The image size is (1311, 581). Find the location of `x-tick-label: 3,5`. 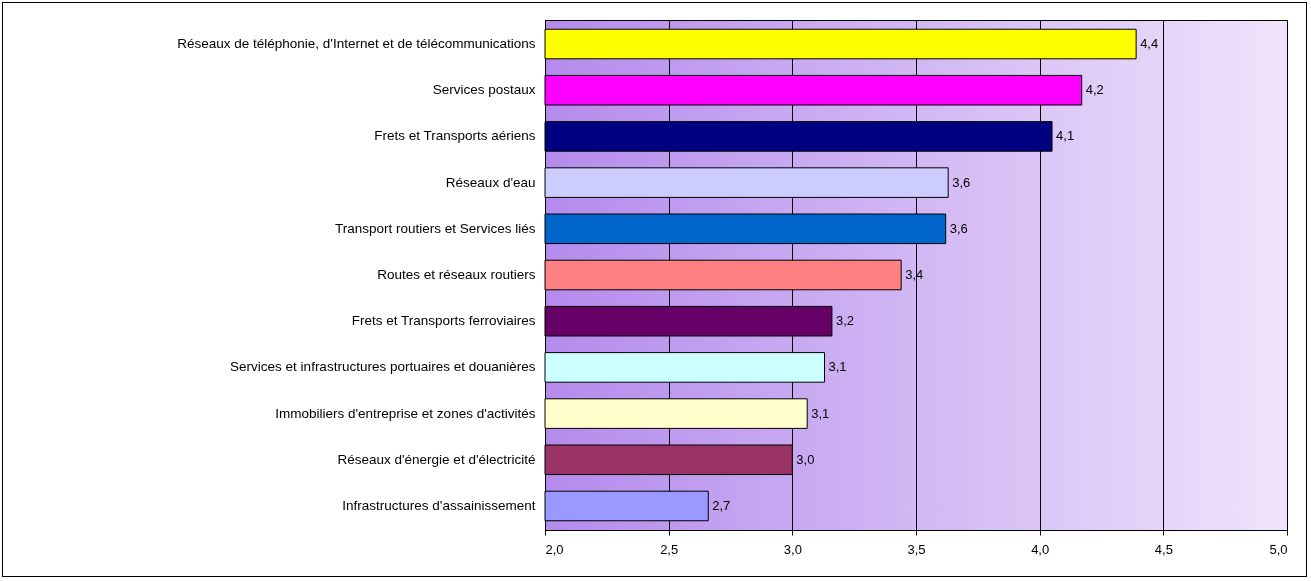

x-tick-label: 3,5 is located at coordinates (916, 549).